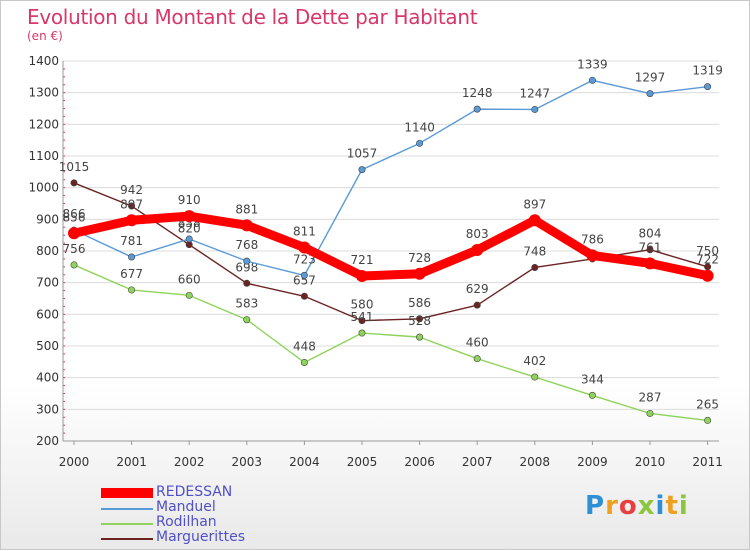 Image resolution: width=750 pixels, height=551 pixels. Describe the element at coordinates (362, 154) in the screenshot. I see `data-label-manduel: 1057` at that location.